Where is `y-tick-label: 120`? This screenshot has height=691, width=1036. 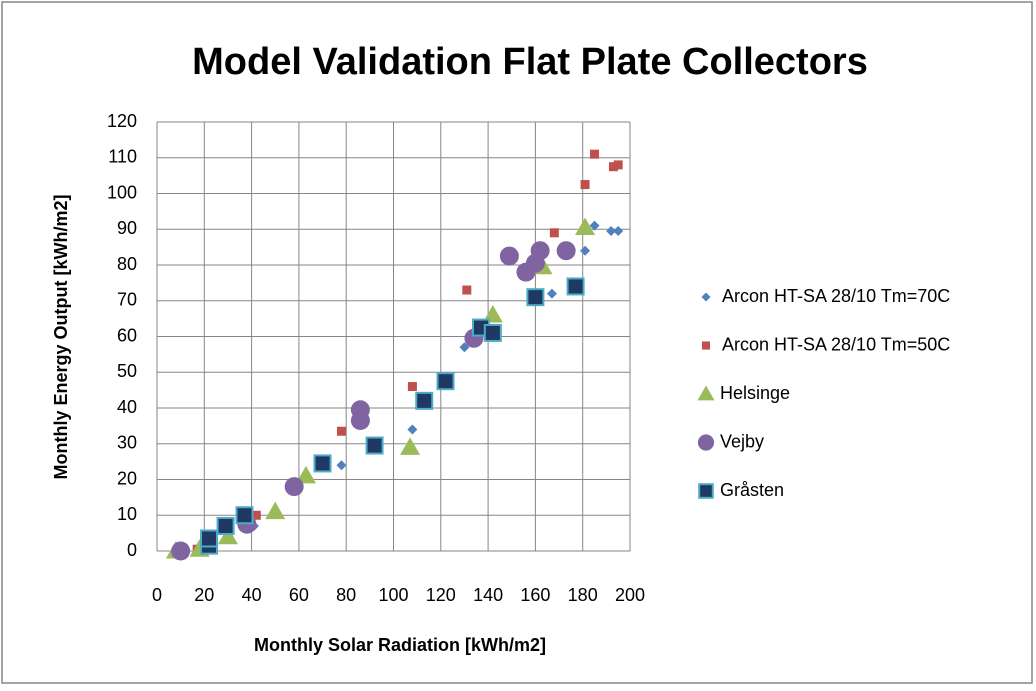
y-tick-label: 120 is located at coordinates (122, 121).